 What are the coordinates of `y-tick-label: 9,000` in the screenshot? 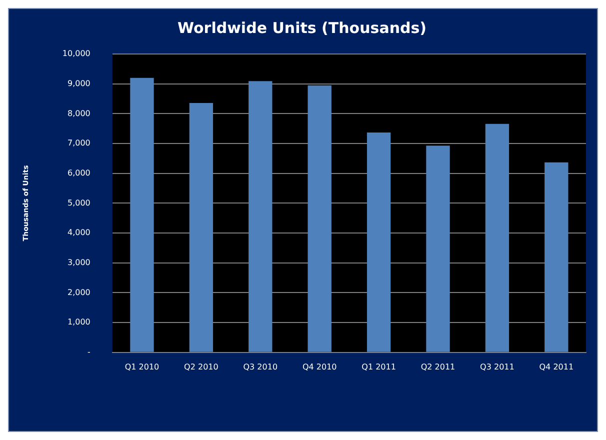 It's located at (78, 83).